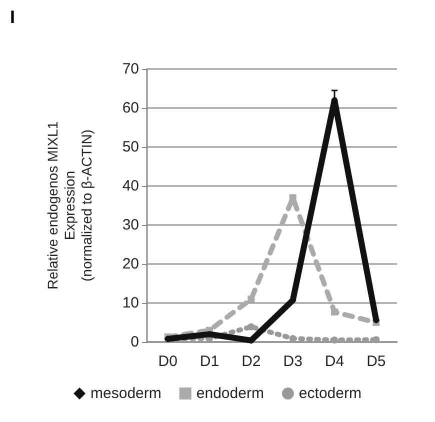 The image size is (435, 422). I want to click on text: I, so click(13, 17).